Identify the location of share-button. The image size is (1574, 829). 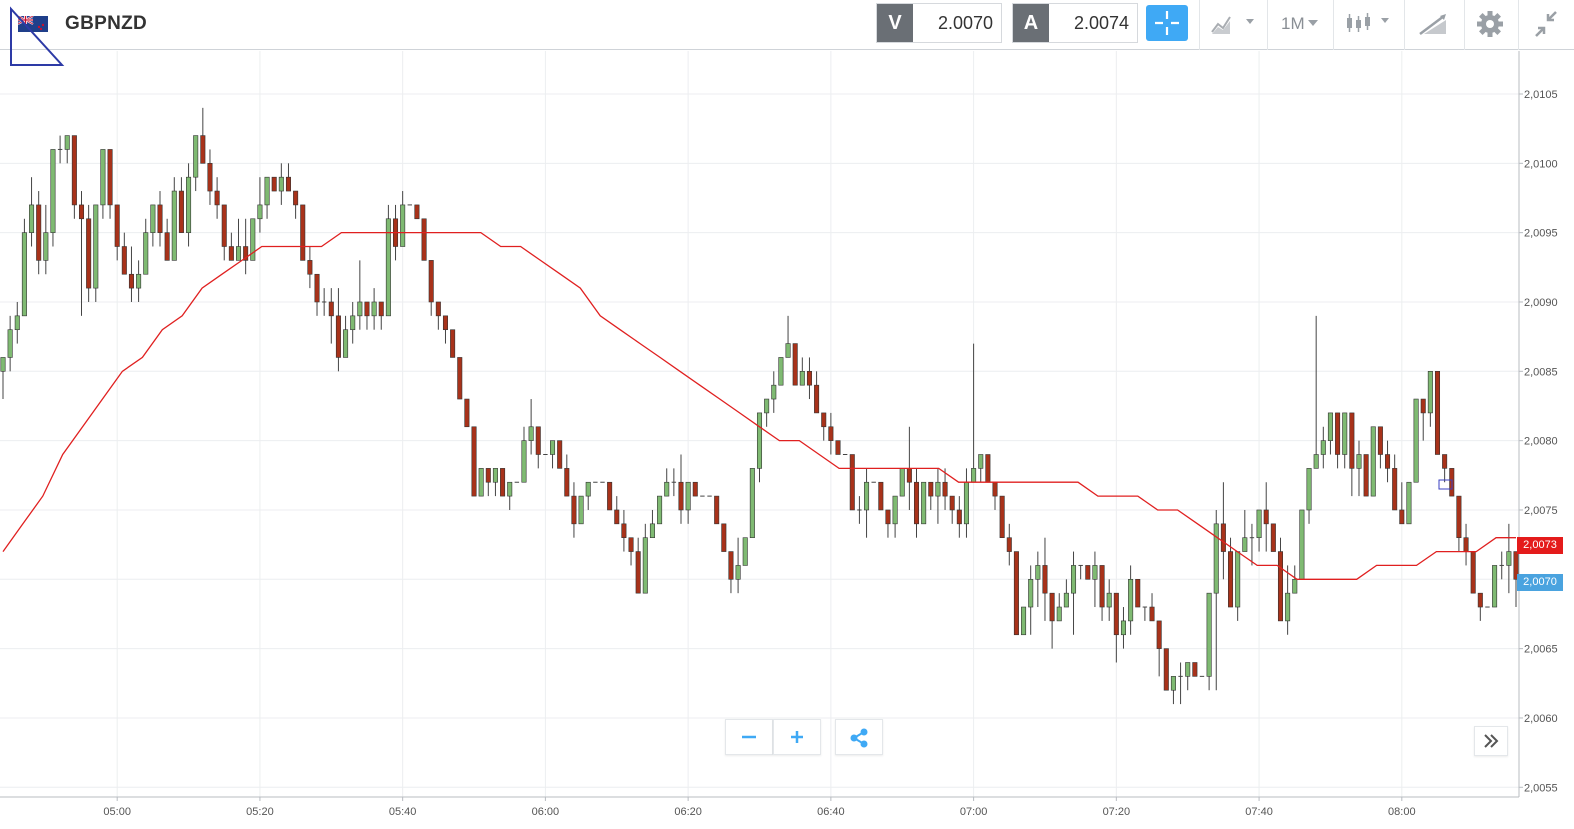
(859, 737).